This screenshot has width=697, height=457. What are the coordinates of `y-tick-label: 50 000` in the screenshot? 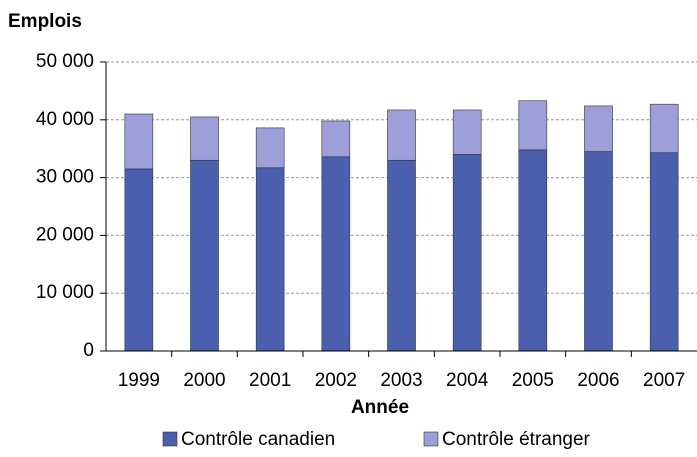 It's located at (65, 61).